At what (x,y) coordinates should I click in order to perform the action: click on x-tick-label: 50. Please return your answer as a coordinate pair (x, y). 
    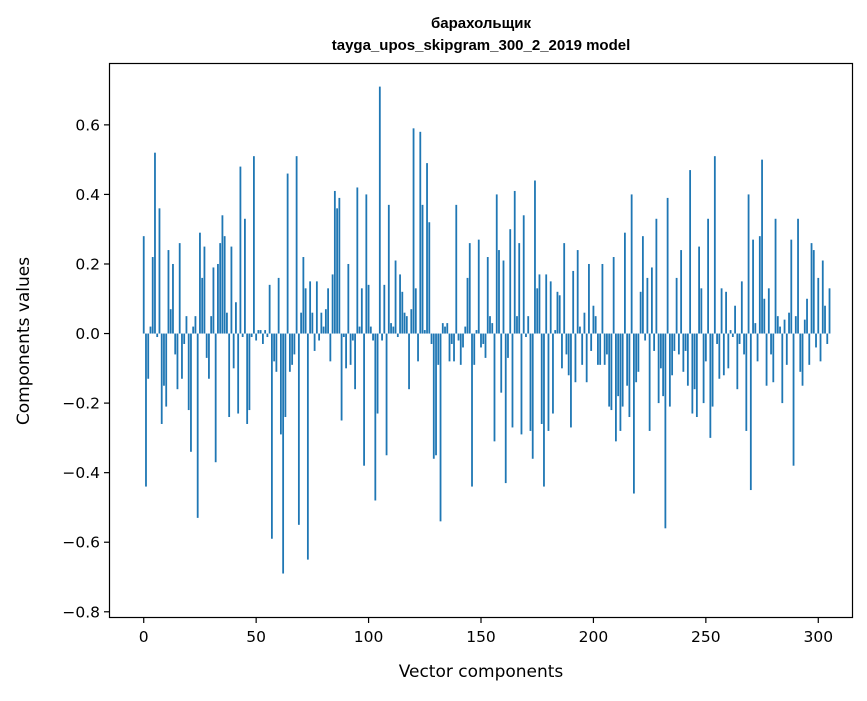
    Looking at the image, I should click on (256, 637).